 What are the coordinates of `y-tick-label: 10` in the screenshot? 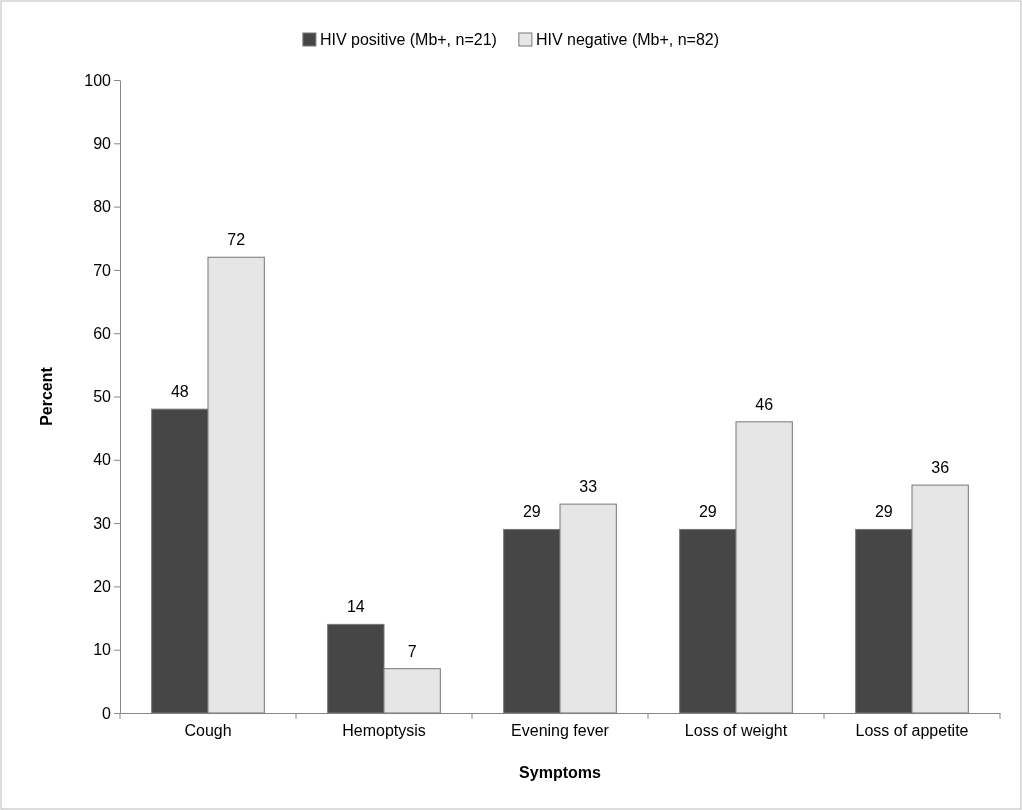 It's located at (102, 650).